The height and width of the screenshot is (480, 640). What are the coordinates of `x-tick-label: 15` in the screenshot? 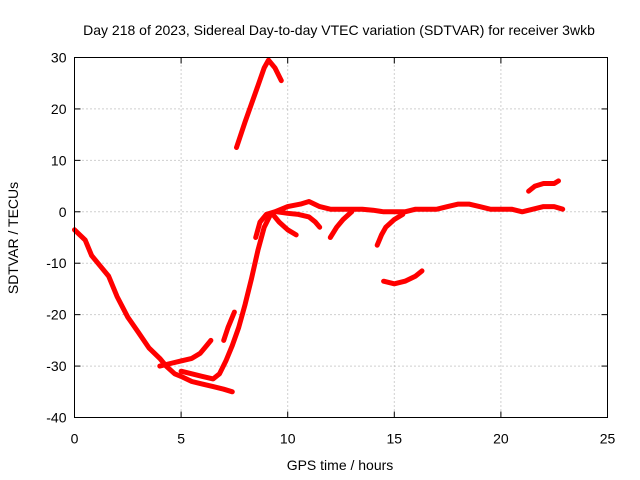 It's located at (395, 439).